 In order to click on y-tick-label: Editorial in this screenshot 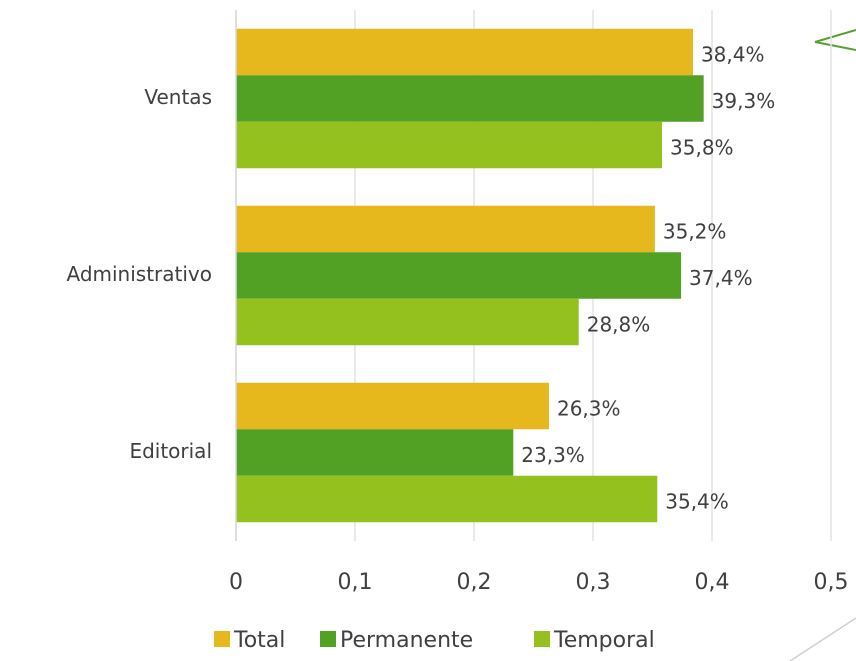, I will do `click(170, 451)`.